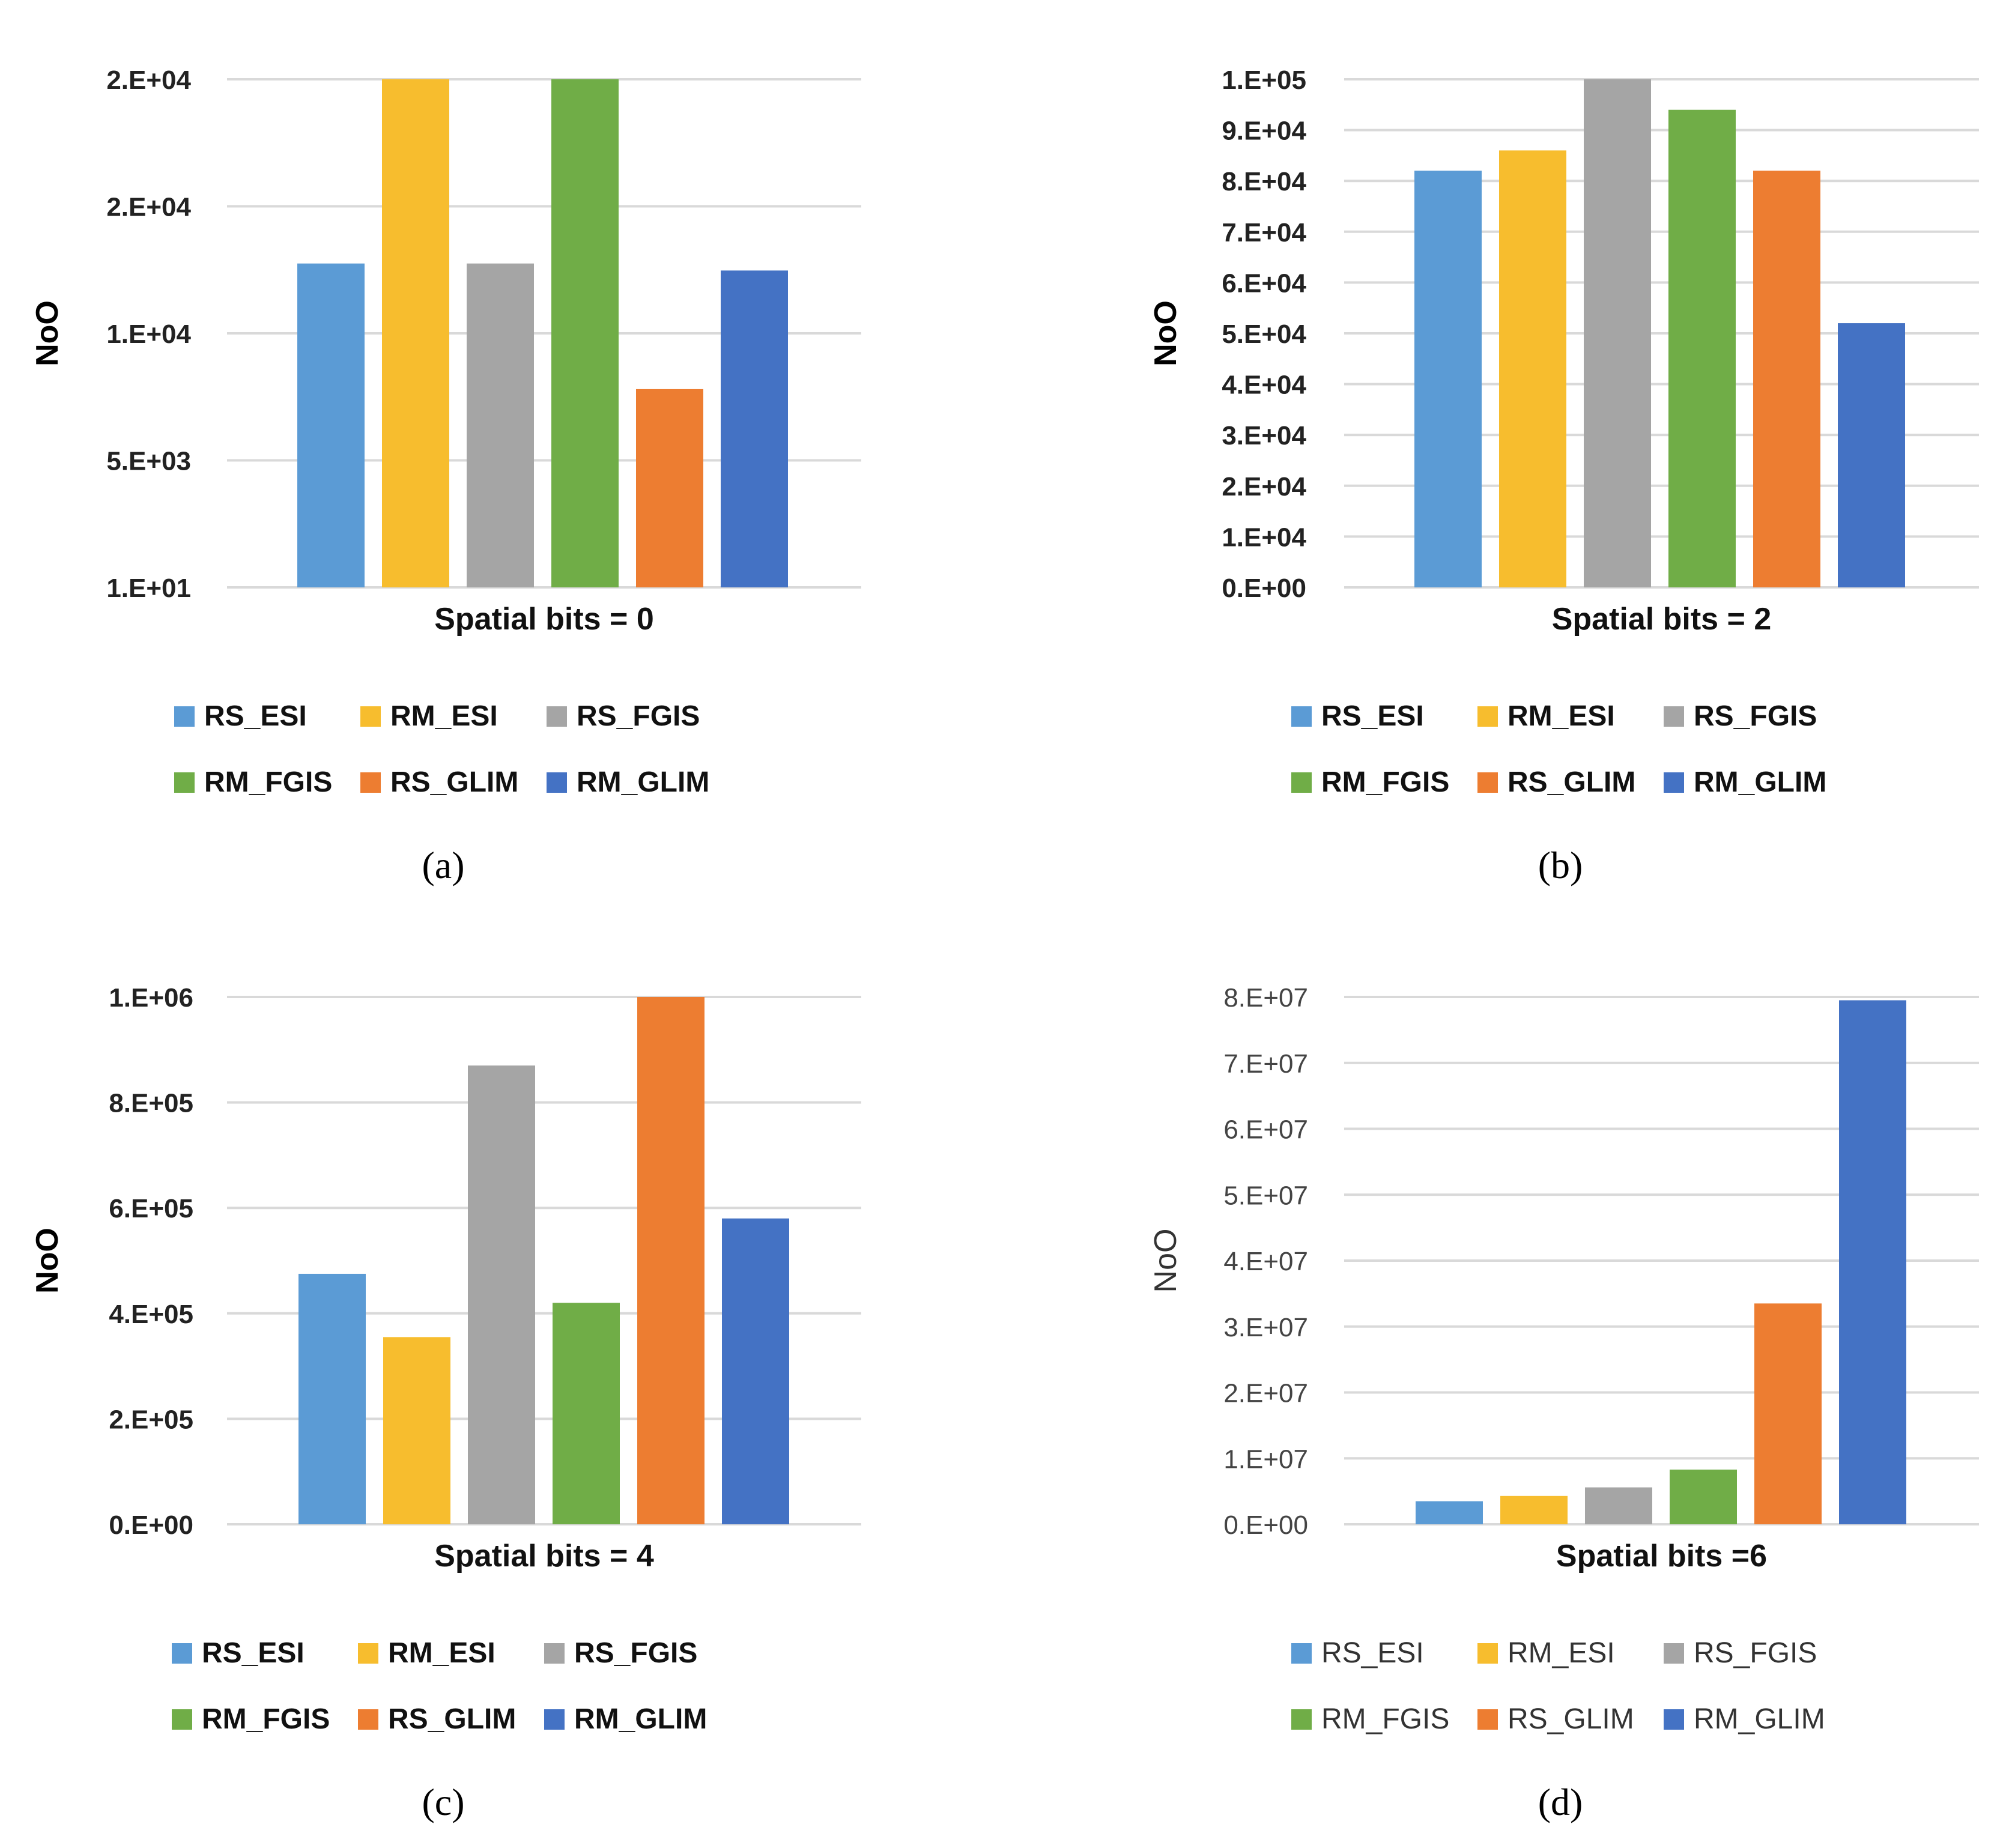  Describe the element at coordinates (1561, 865) in the screenshot. I see `panel-caption: (b)` at that location.